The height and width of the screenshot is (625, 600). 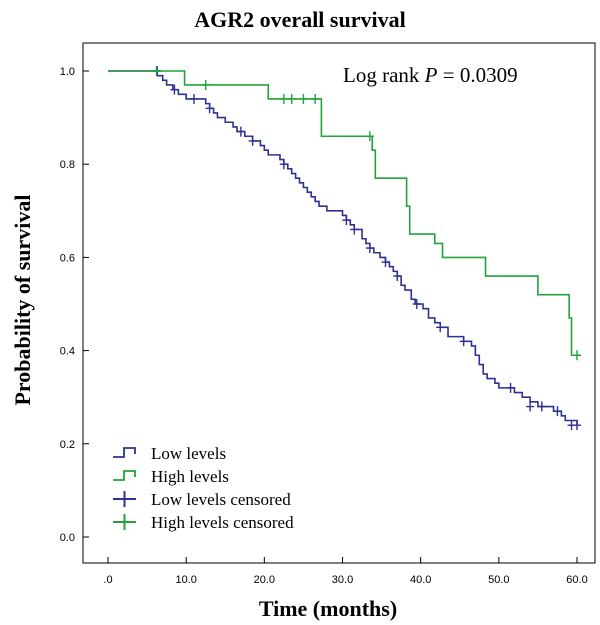 I want to click on x-ticks: .0 10.0 20.0 30.0 40.0 50.0 60.0, so click(x=345, y=571).